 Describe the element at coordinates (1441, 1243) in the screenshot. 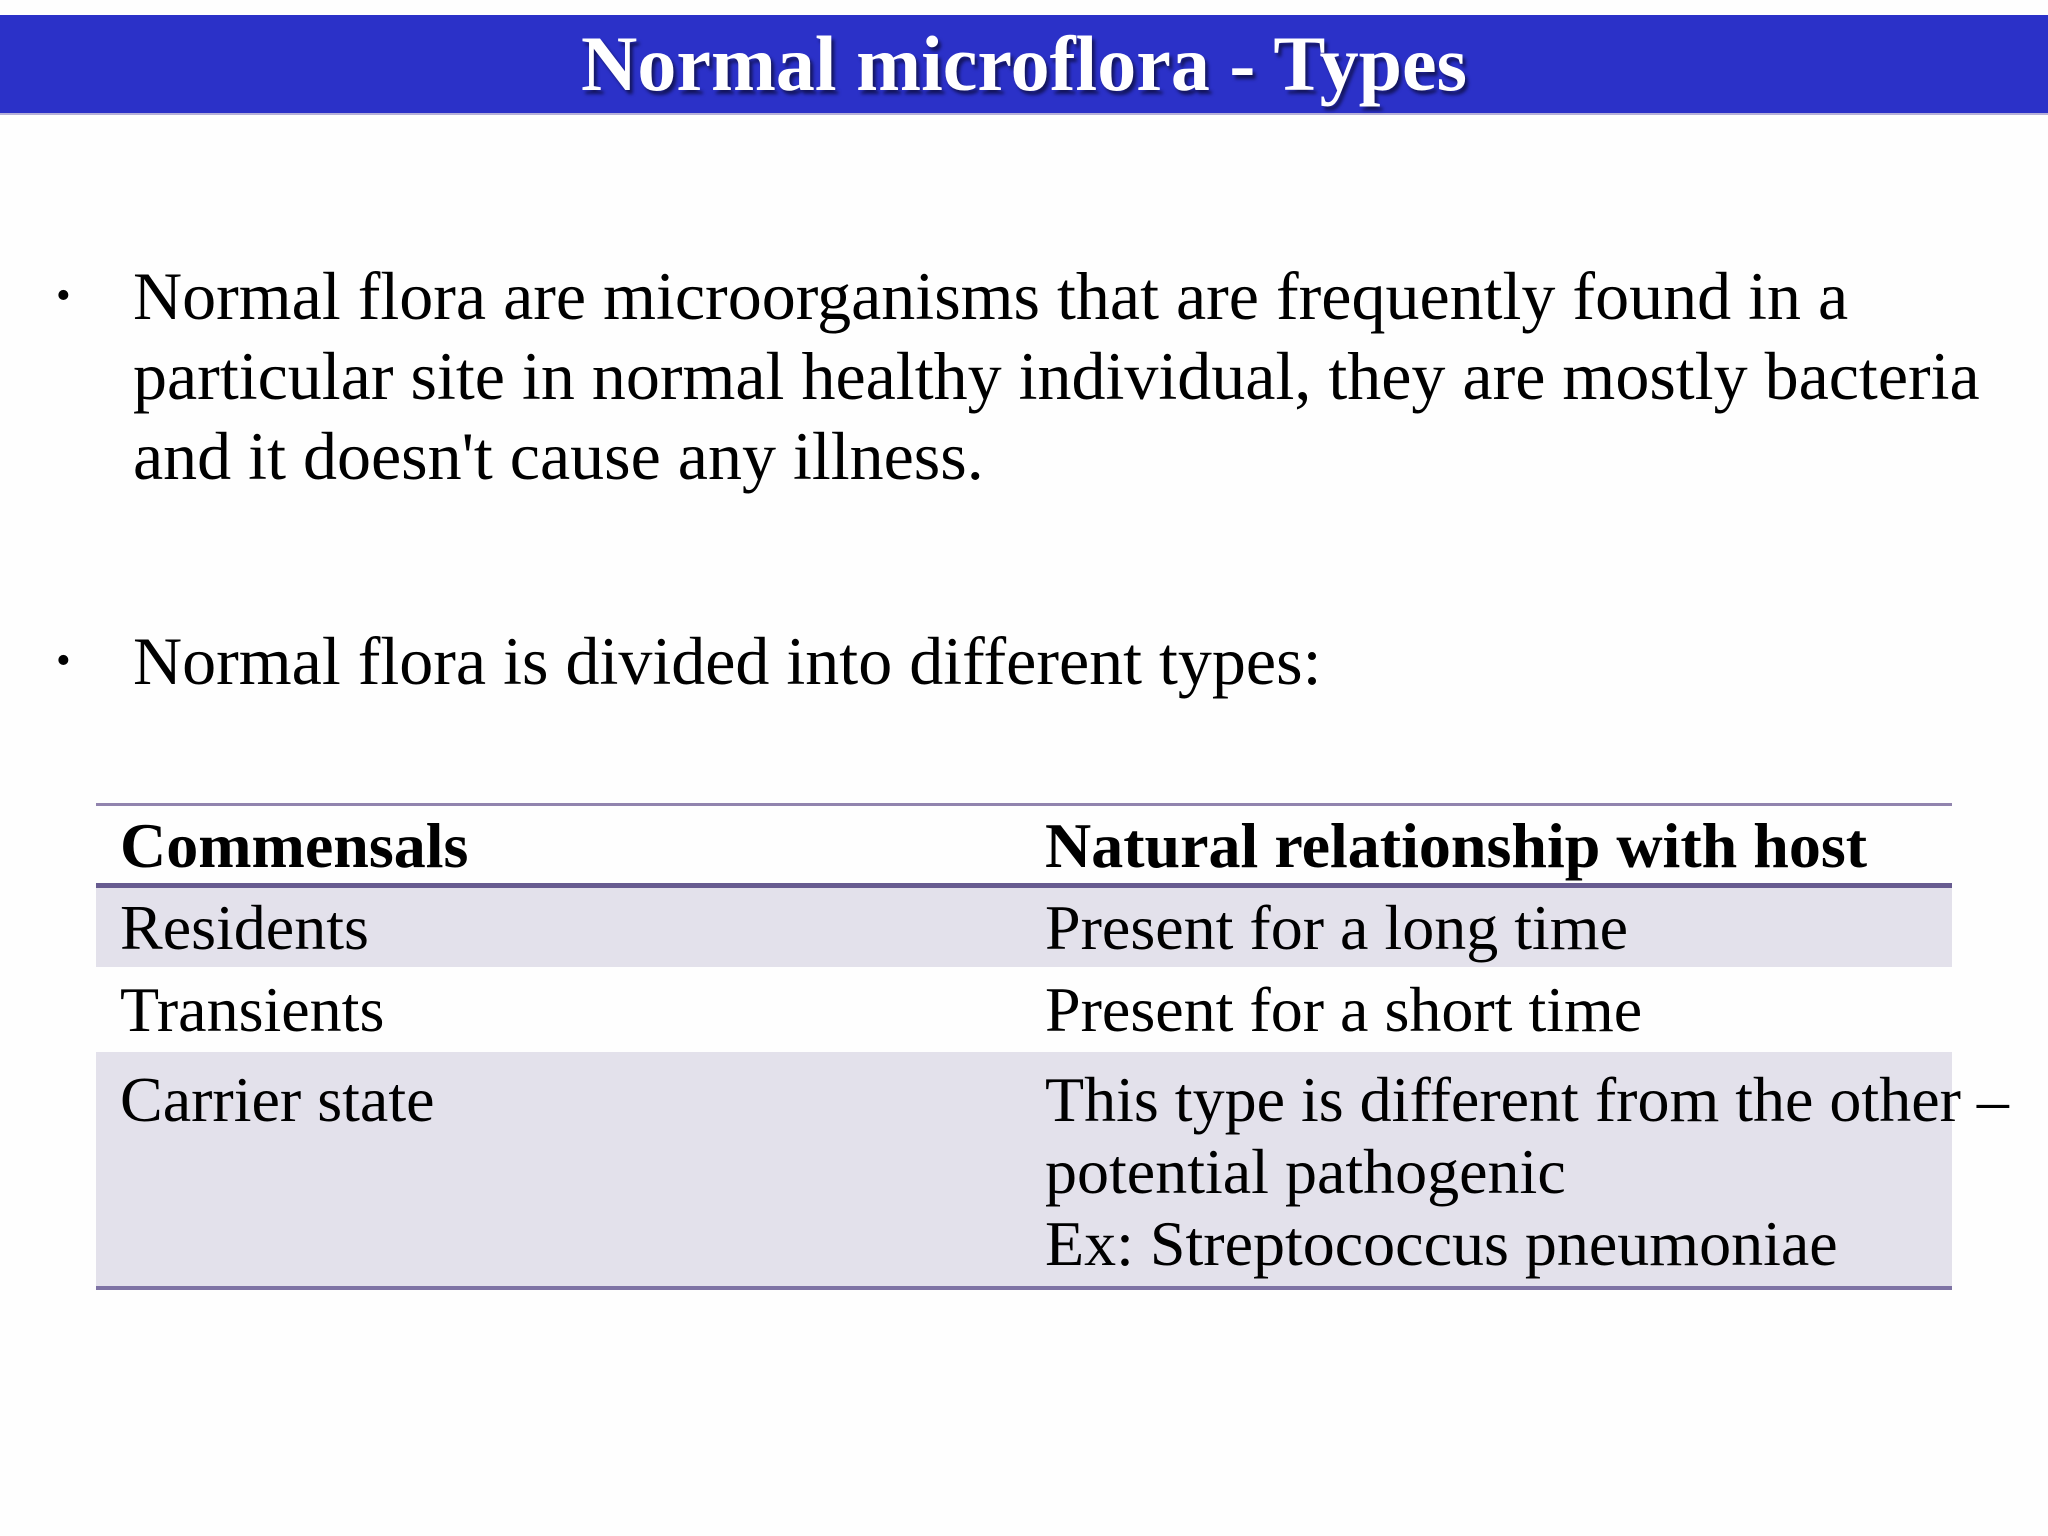

I see `relationship-line-3: Ex: Streptococcus pneumoniae` at that location.